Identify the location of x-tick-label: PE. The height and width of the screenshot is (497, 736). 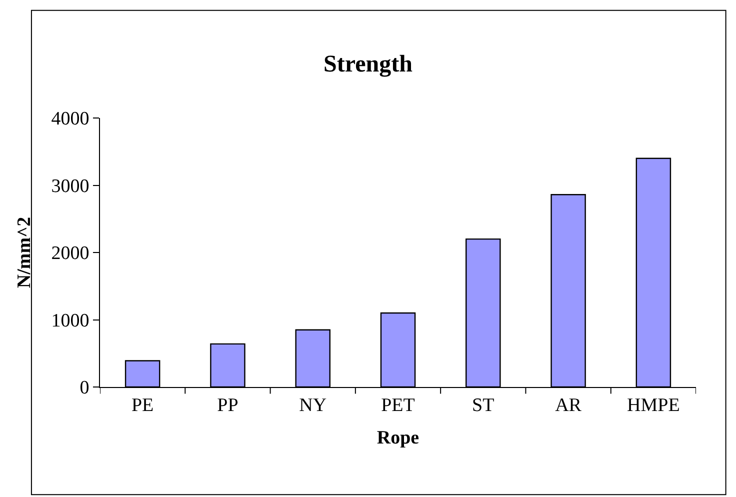
(142, 405).